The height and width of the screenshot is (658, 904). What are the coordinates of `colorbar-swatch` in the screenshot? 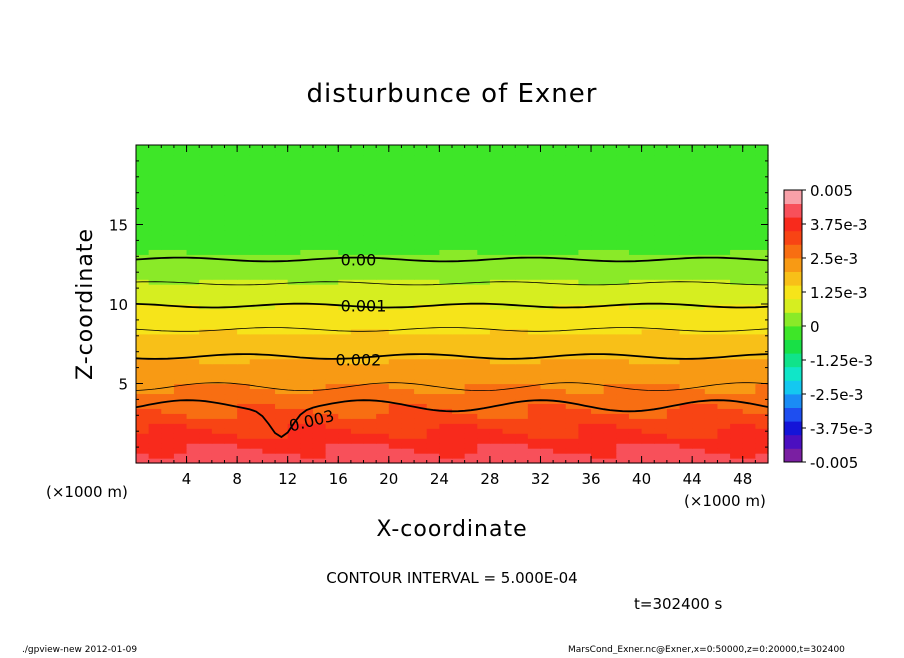 It's located at (793, 251).